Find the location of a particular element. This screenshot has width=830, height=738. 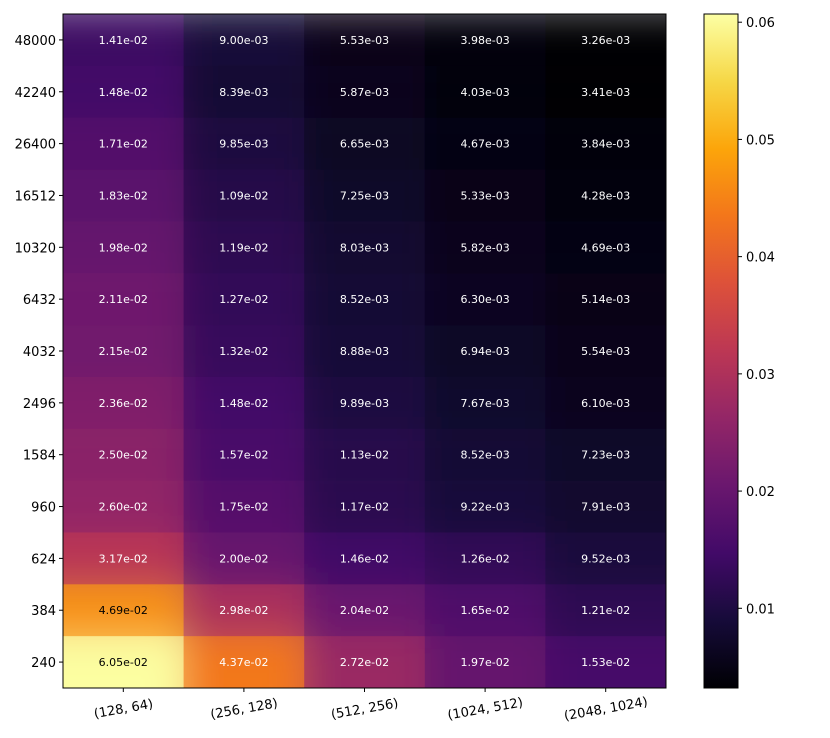

cell-label: 4.69e-03 is located at coordinates (605, 247).